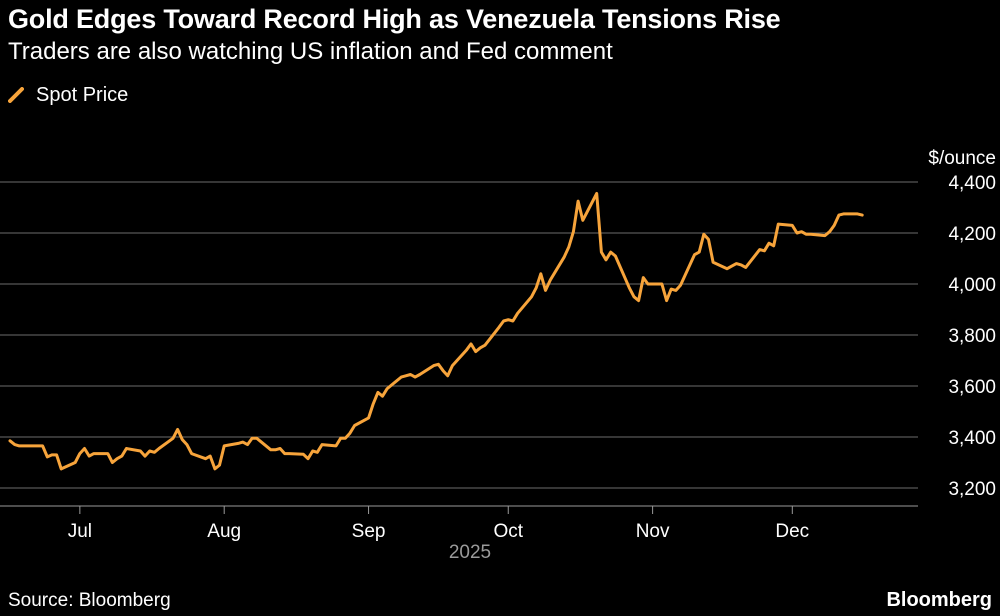 This screenshot has width=1000, height=616. Describe the element at coordinates (962, 158) in the screenshot. I see `y-unit-label: $/ounce` at that location.